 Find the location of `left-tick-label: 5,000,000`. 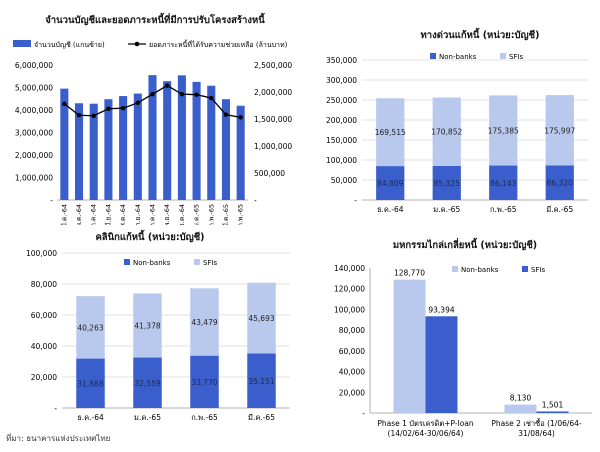

left-tick-label: 5,000,000 is located at coordinates (34, 88).